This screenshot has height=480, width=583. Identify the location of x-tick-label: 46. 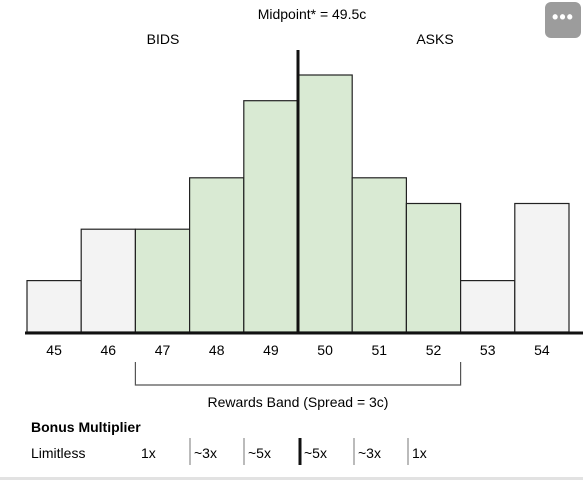
(109, 350).